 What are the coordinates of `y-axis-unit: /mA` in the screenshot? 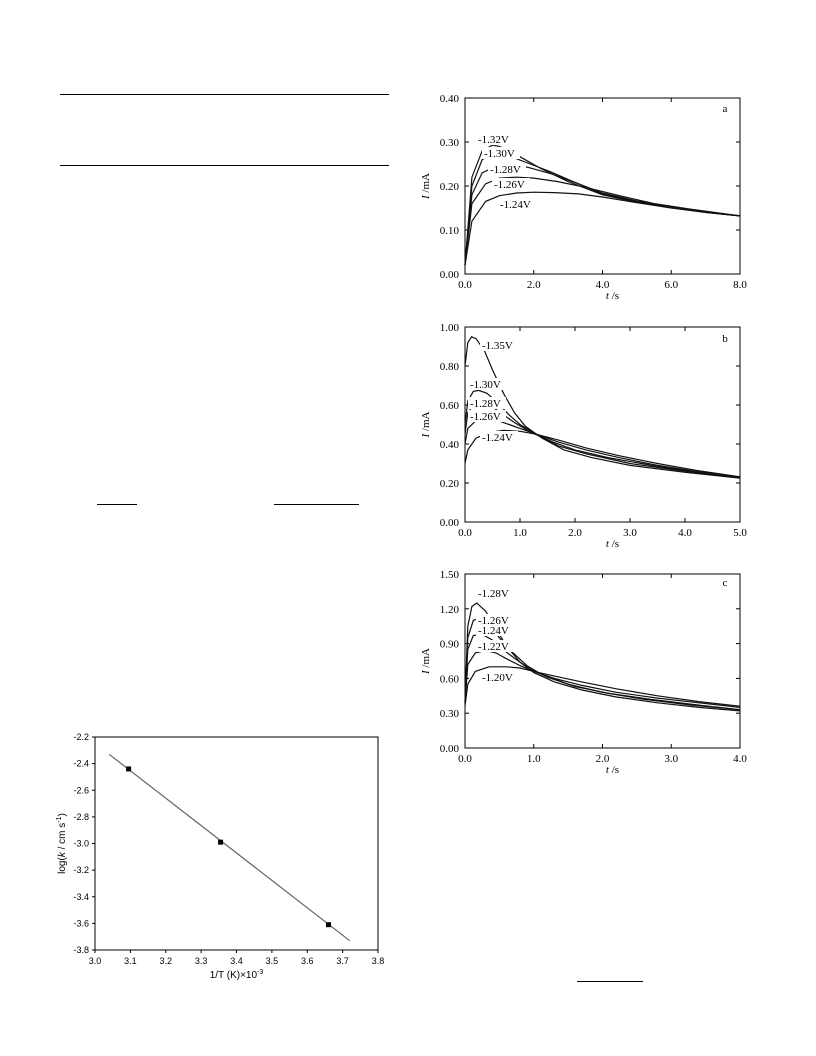 It's located at (426, 184).